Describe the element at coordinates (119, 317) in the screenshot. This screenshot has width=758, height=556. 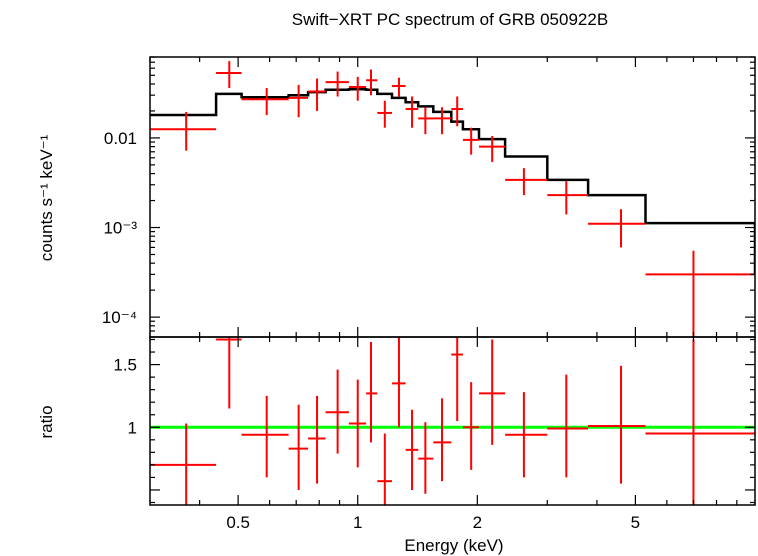
I see `spectrum-ytick-label: 10⁻⁴` at that location.